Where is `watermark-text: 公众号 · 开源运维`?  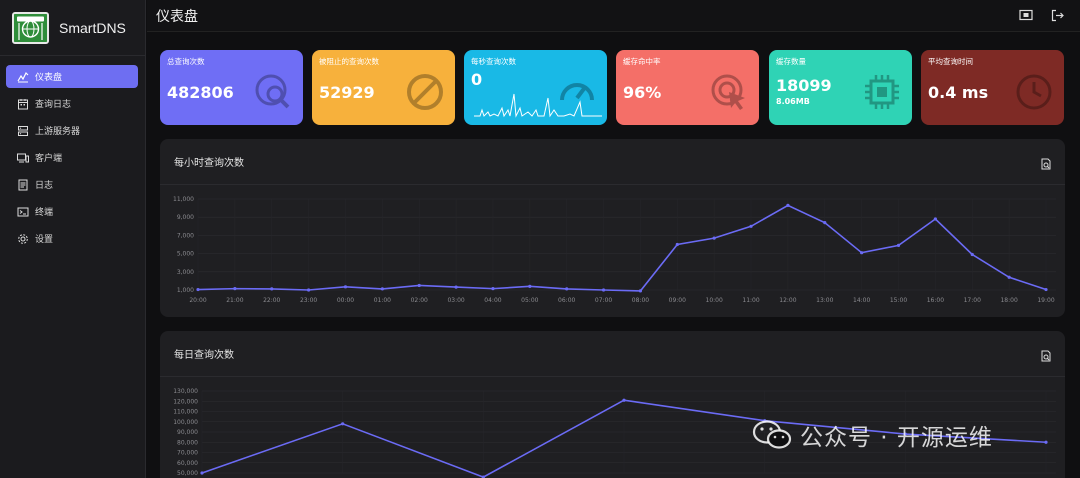
watermark-text: 公众号 · 开源运维 is located at coordinates (896, 438).